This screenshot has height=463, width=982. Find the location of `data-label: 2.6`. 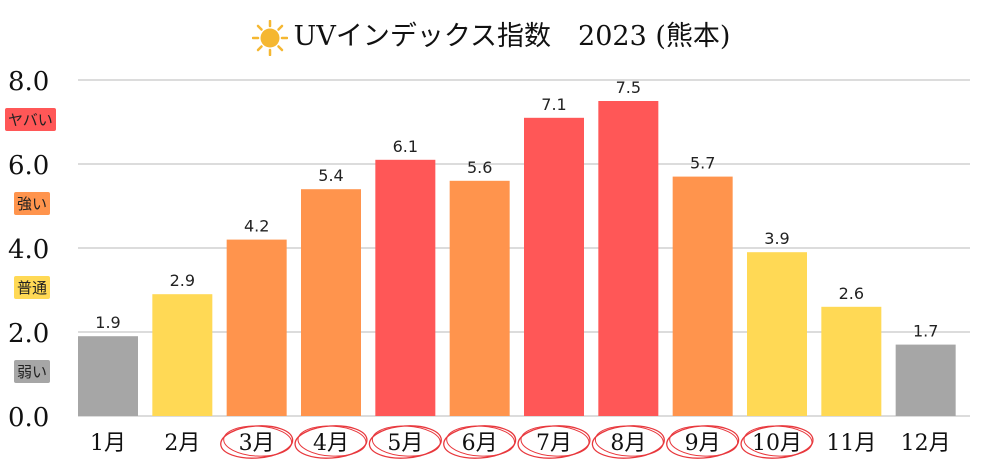

data-label: 2.6 is located at coordinates (851, 293).